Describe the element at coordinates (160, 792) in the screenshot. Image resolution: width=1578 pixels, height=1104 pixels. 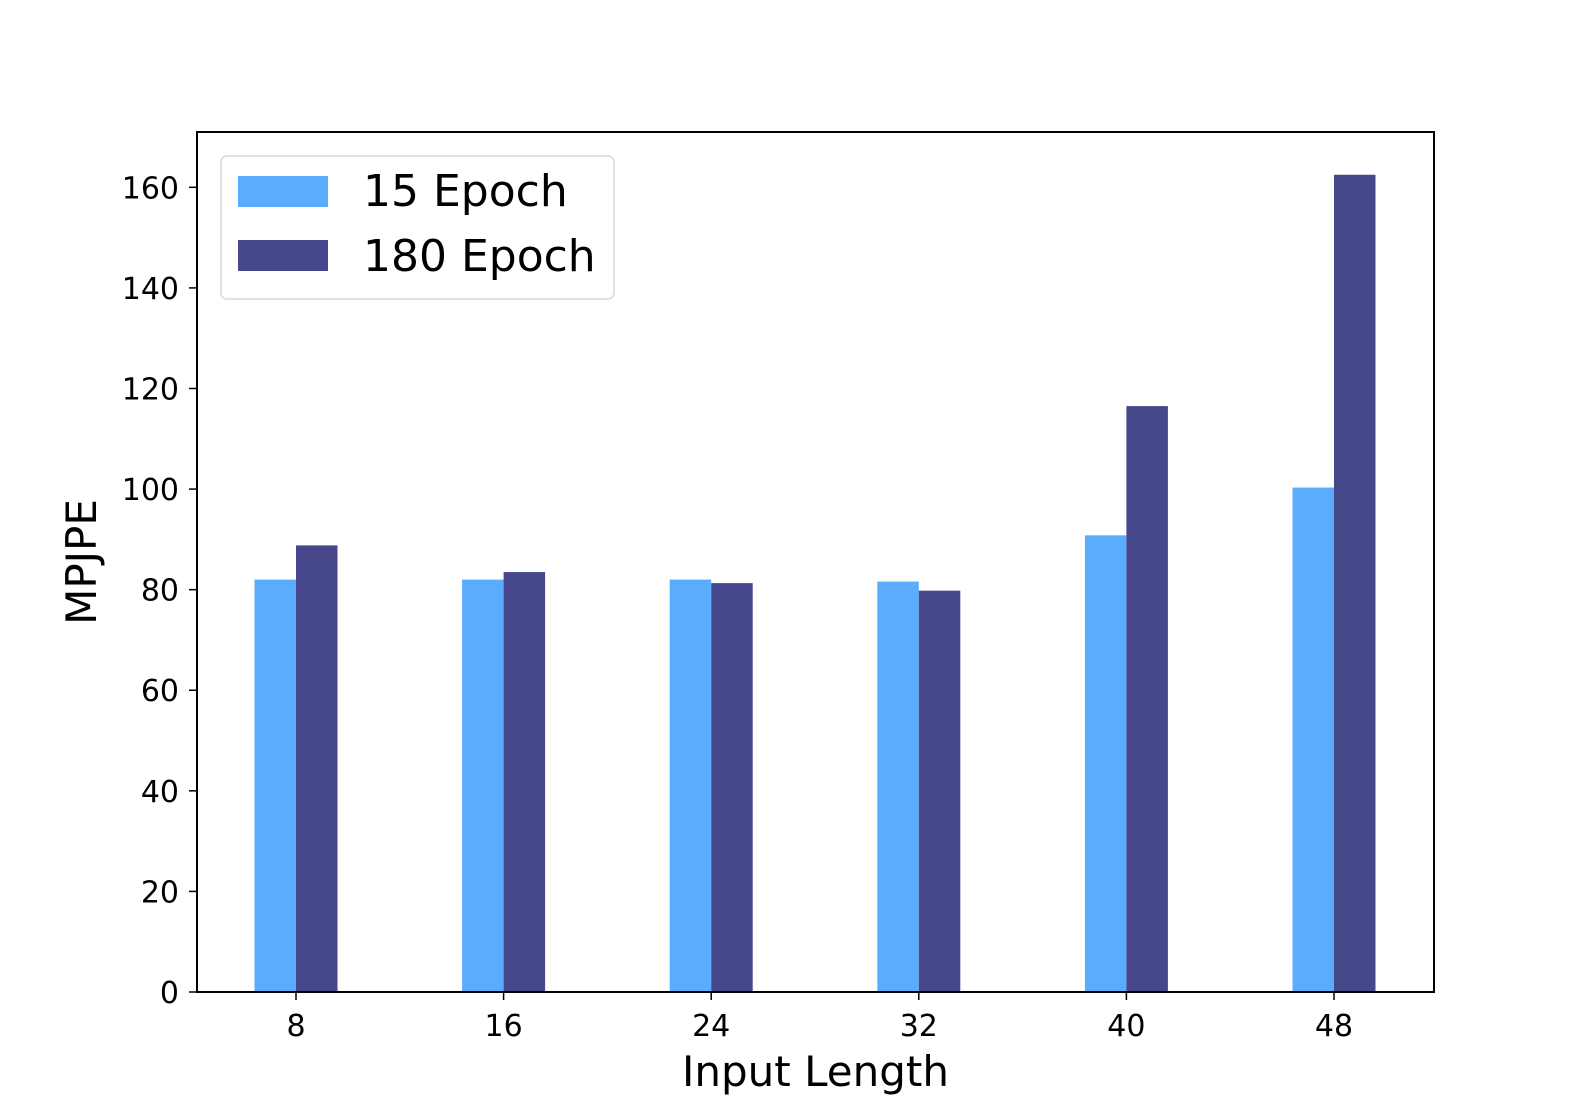
I see `y-tick-label: 40` at that location.